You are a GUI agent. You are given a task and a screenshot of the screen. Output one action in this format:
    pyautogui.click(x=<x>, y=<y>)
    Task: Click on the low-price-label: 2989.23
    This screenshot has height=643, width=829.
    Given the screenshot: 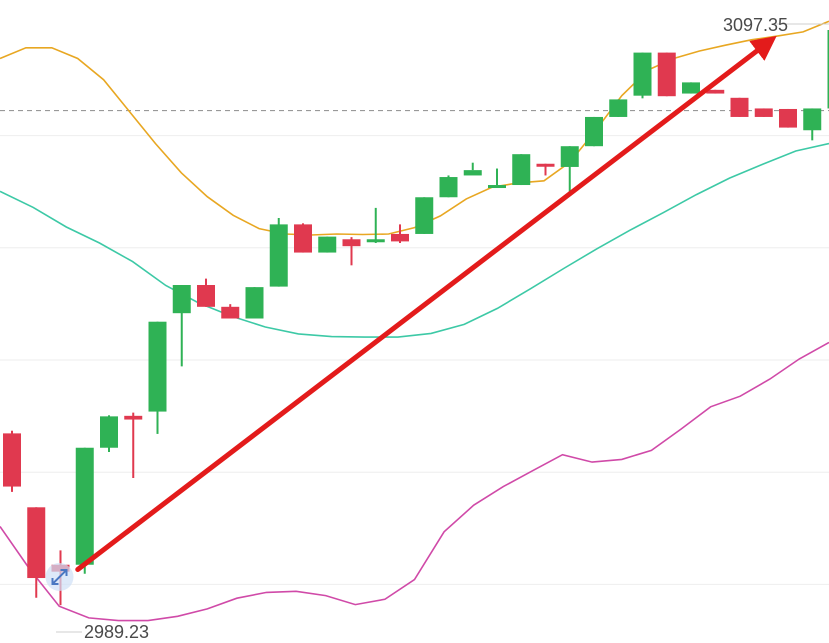 What is the action you would take?
    pyautogui.click(x=116, y=632)
    